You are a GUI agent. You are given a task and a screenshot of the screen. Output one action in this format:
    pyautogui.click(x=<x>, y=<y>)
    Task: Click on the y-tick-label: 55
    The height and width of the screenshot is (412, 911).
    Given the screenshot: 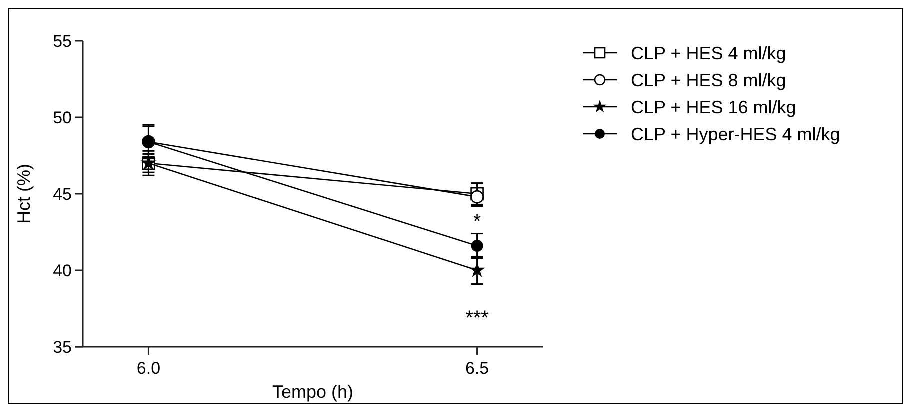 What is the action you would take?
    pyautogui.click(x=62, y=41)
    